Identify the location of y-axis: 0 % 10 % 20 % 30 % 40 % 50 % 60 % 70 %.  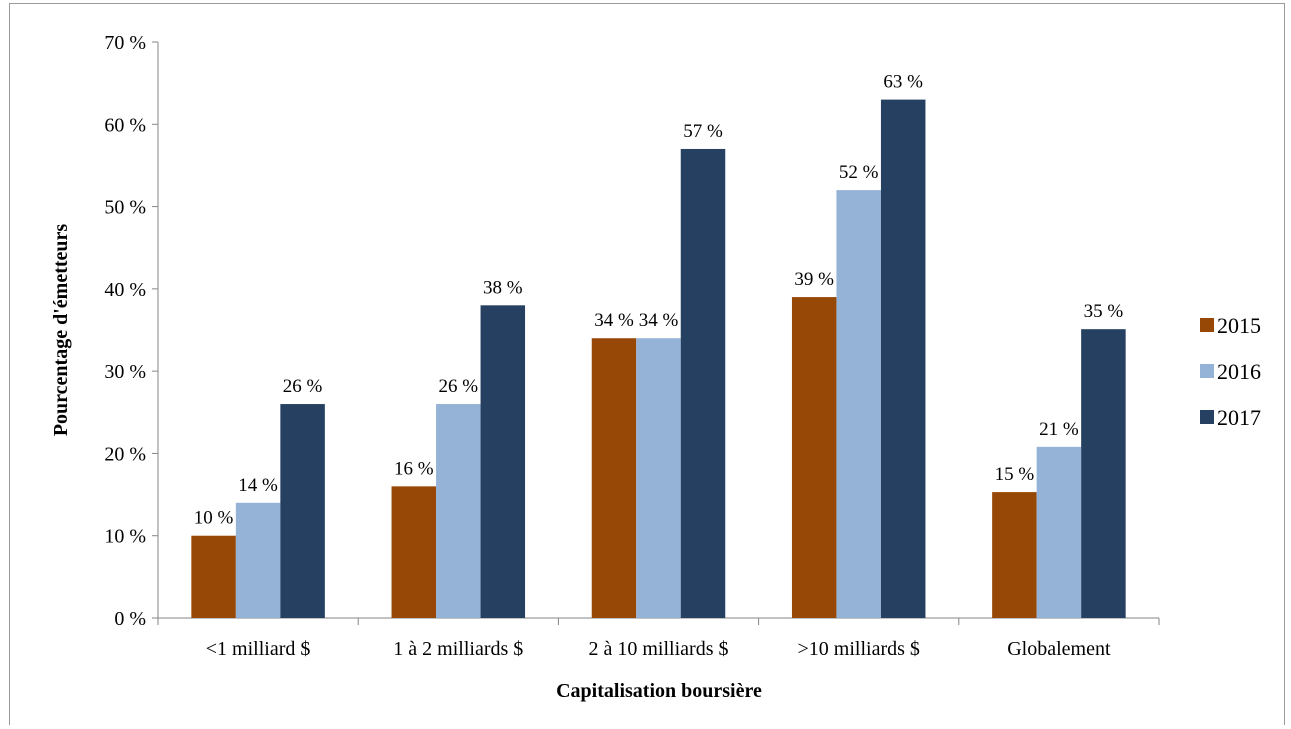
(131, 331).